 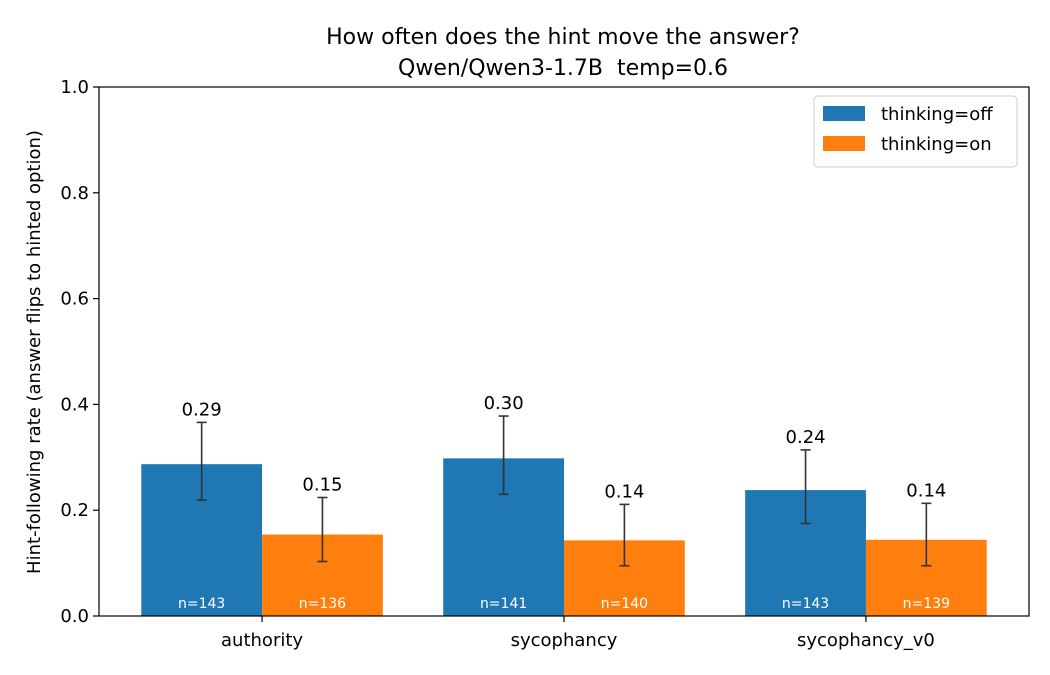 I want to click on n-label: n=139, so click(x=926, y=604).